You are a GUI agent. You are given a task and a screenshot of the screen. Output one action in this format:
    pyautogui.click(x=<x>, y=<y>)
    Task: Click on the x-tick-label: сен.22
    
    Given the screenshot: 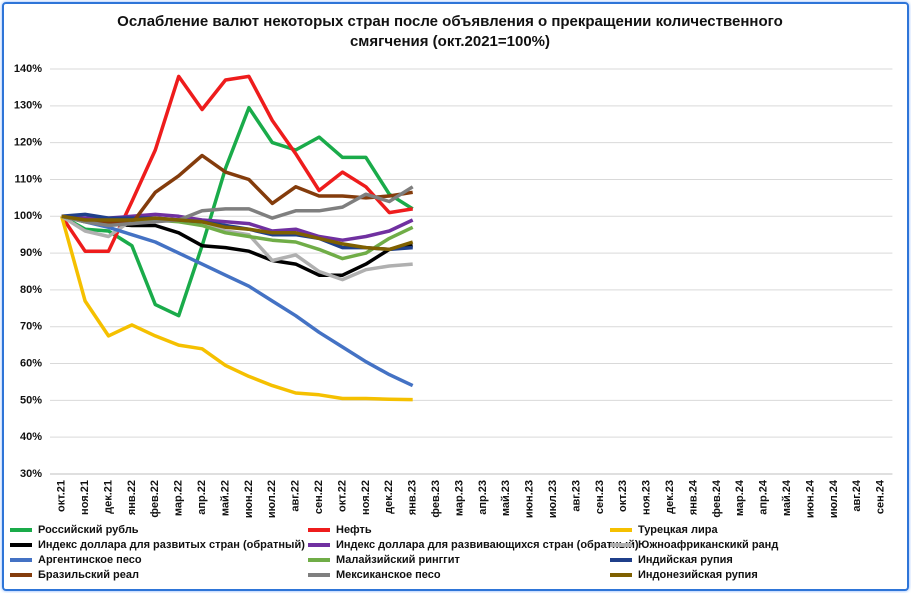 What is the action you would take?
    pyautogui.click(x=319, y=497)
    